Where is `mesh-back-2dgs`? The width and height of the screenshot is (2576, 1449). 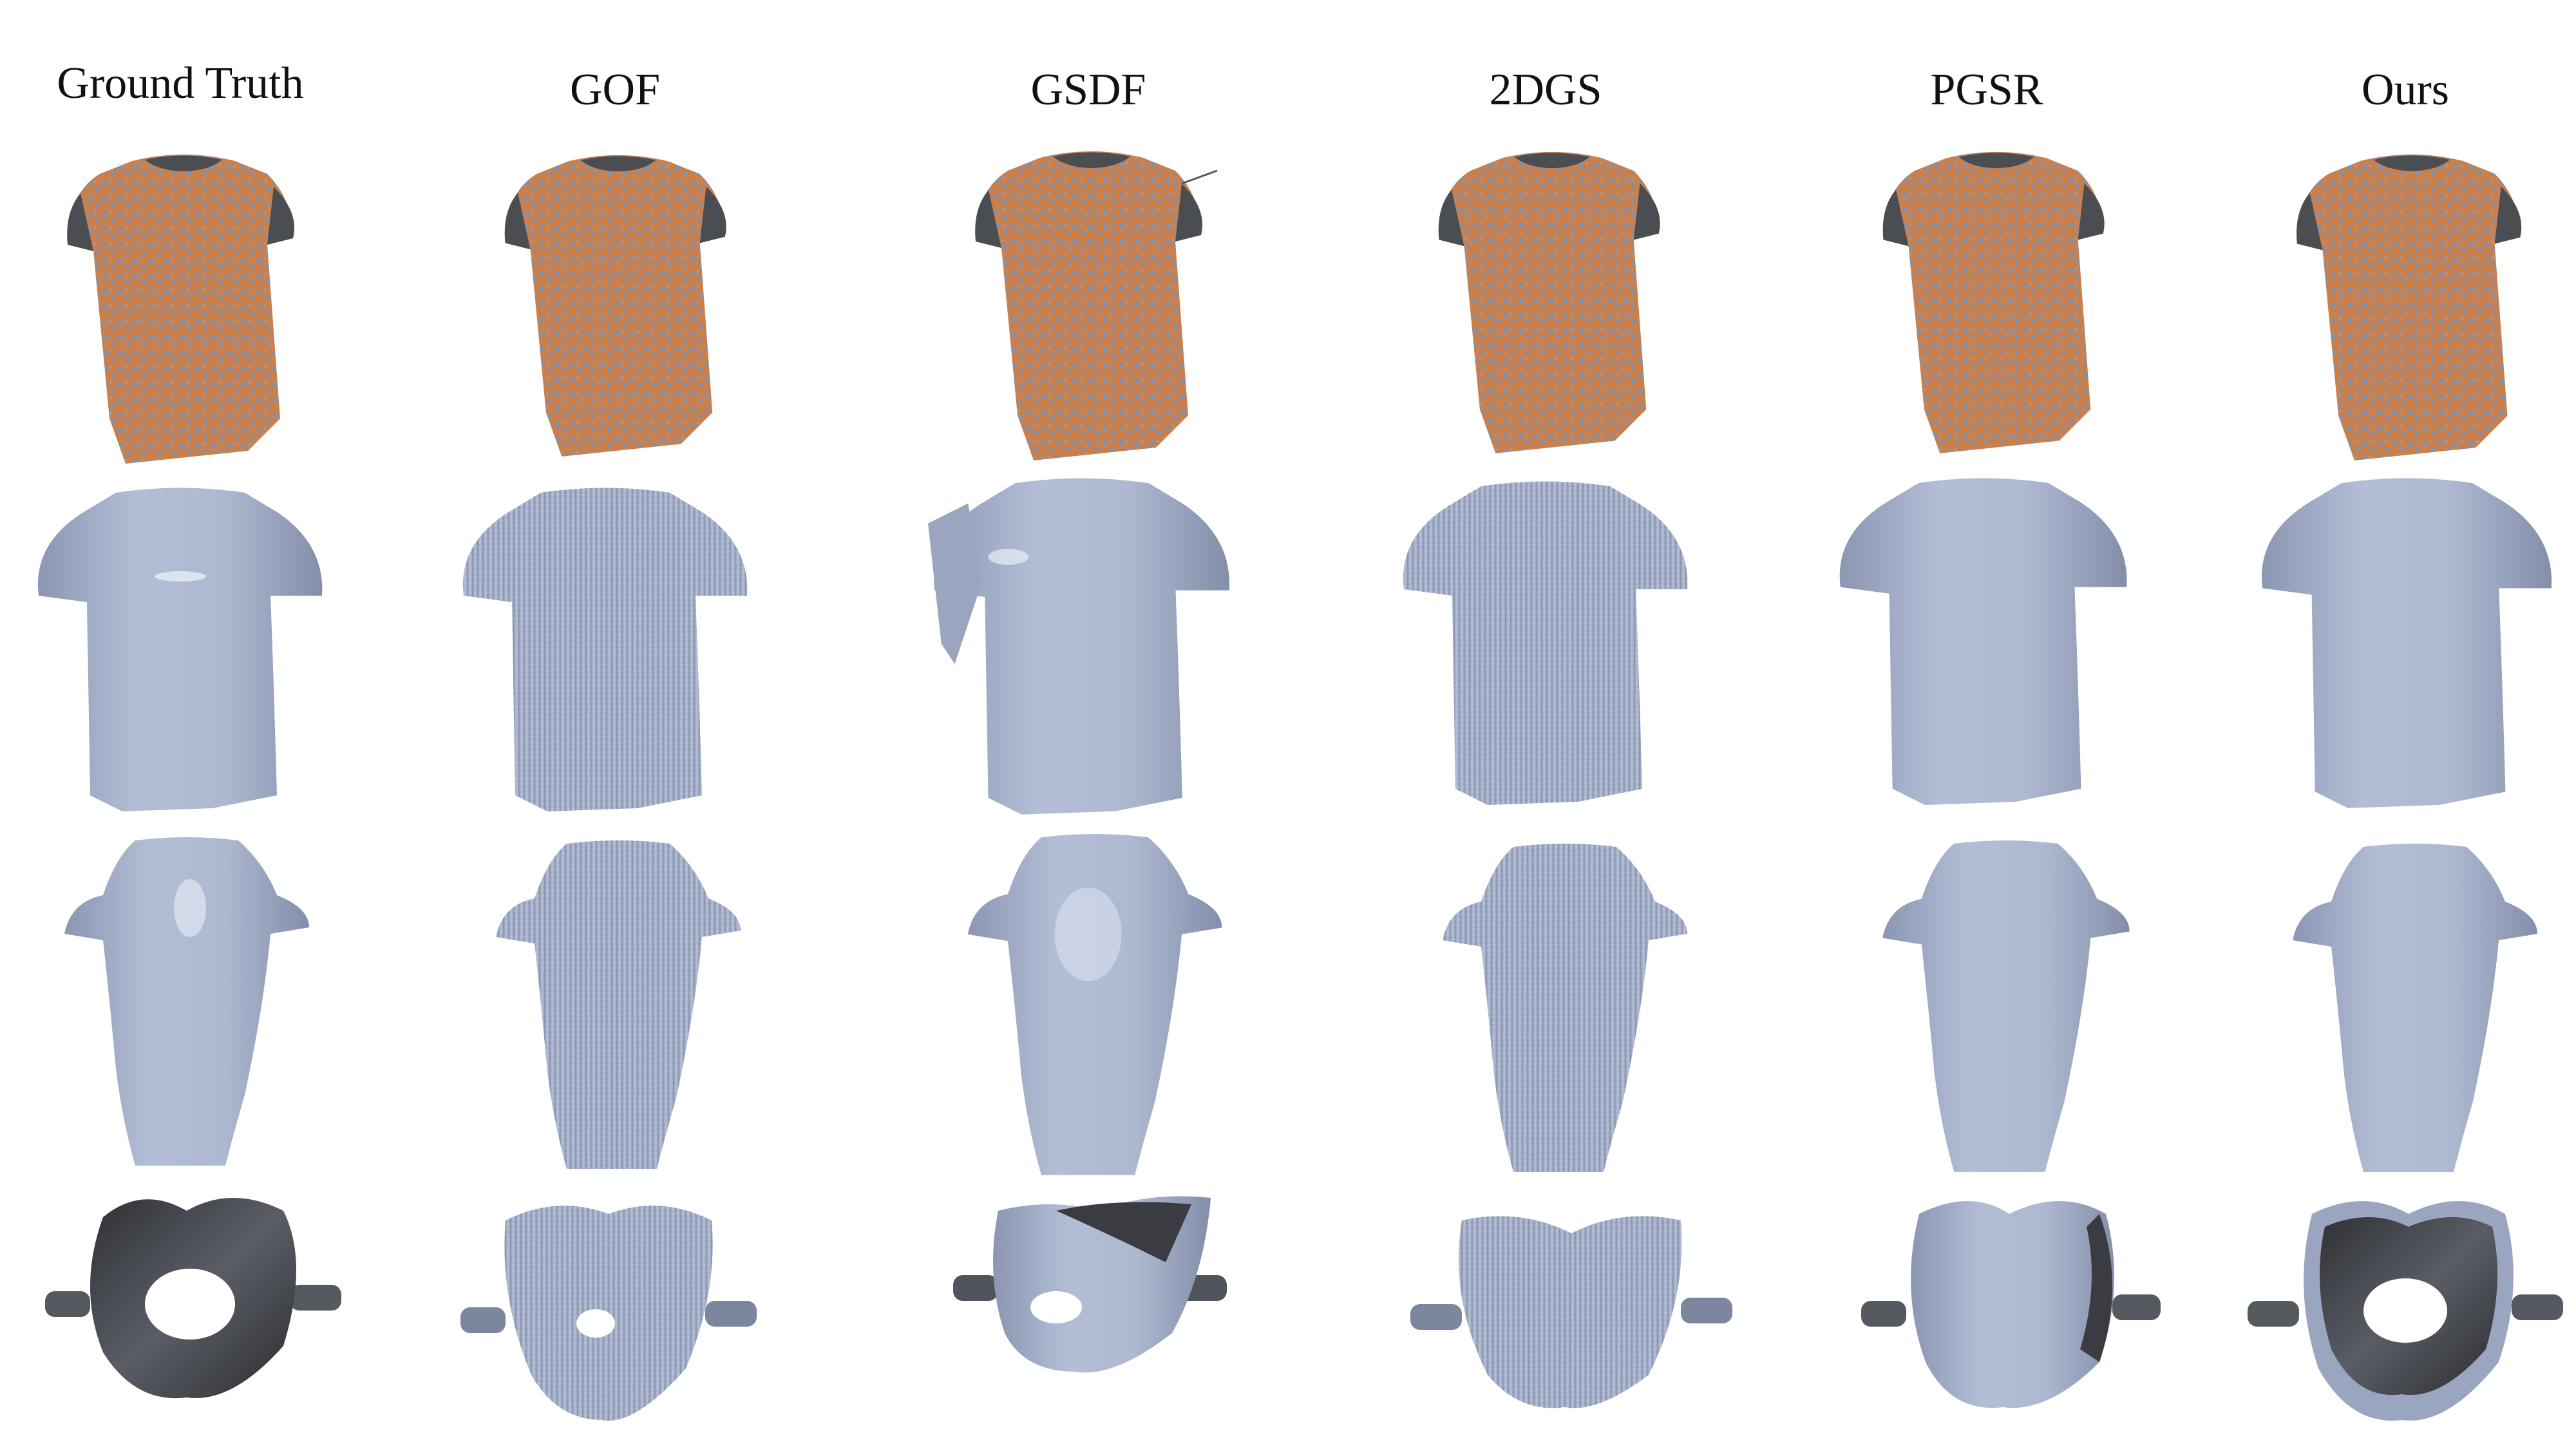
mesh-back-2dgs is located at coordinates (1565, 1011).